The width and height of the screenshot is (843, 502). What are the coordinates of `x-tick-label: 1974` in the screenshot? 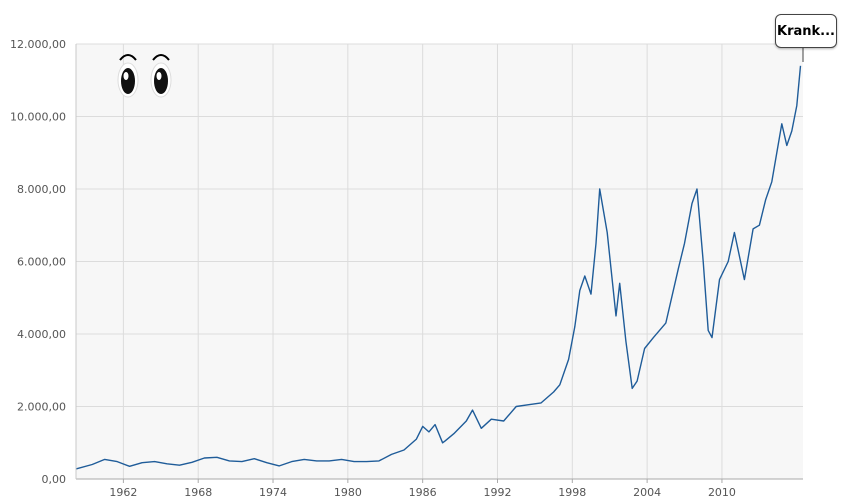 It's located at (273, 492).